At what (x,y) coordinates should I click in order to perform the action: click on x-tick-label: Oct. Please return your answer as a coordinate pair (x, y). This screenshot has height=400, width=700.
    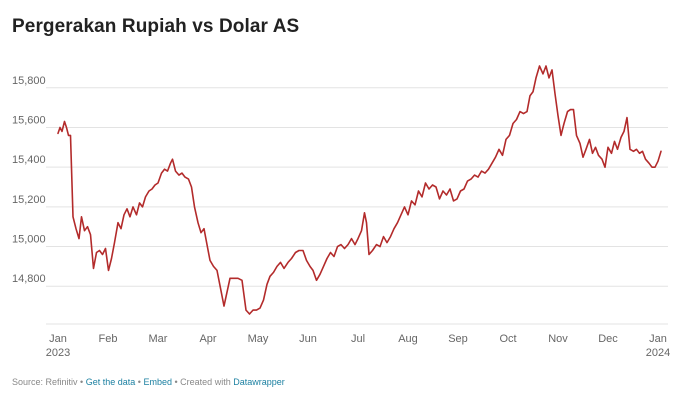
    Looking at the image, I should click on (507, 339).